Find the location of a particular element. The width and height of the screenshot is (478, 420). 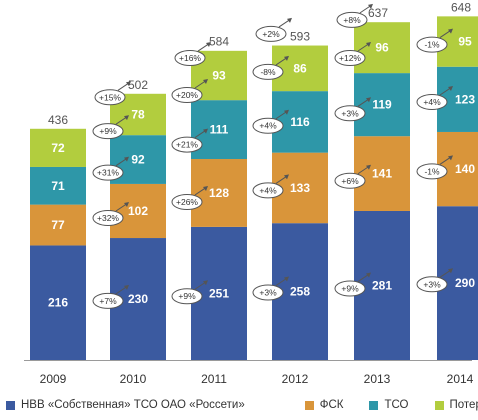

total-label-2010: 502 is located at coordinates (138, 85).